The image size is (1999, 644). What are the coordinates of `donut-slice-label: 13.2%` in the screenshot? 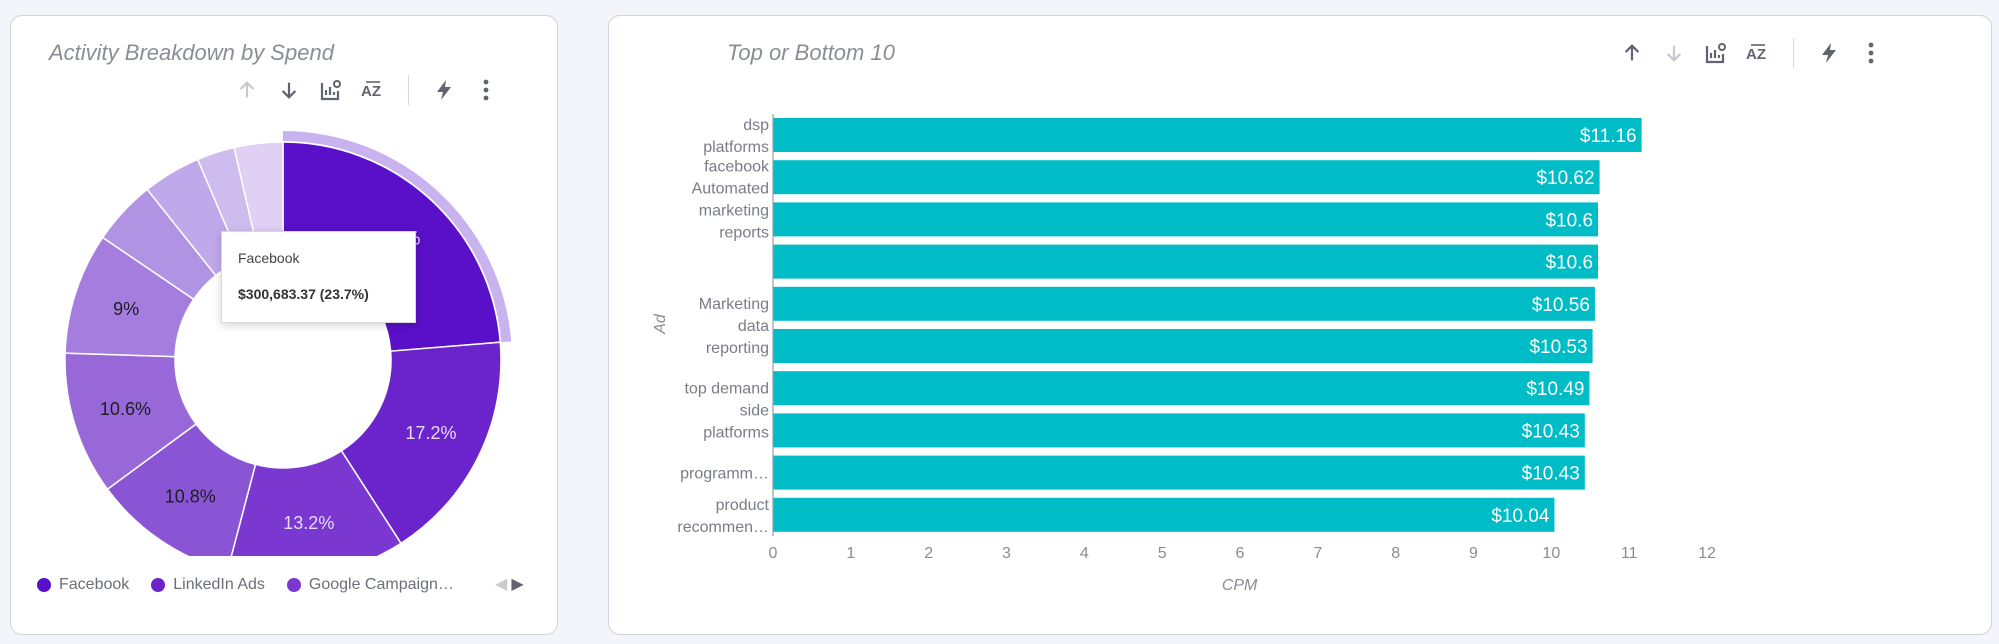 It's located at (308, 523).